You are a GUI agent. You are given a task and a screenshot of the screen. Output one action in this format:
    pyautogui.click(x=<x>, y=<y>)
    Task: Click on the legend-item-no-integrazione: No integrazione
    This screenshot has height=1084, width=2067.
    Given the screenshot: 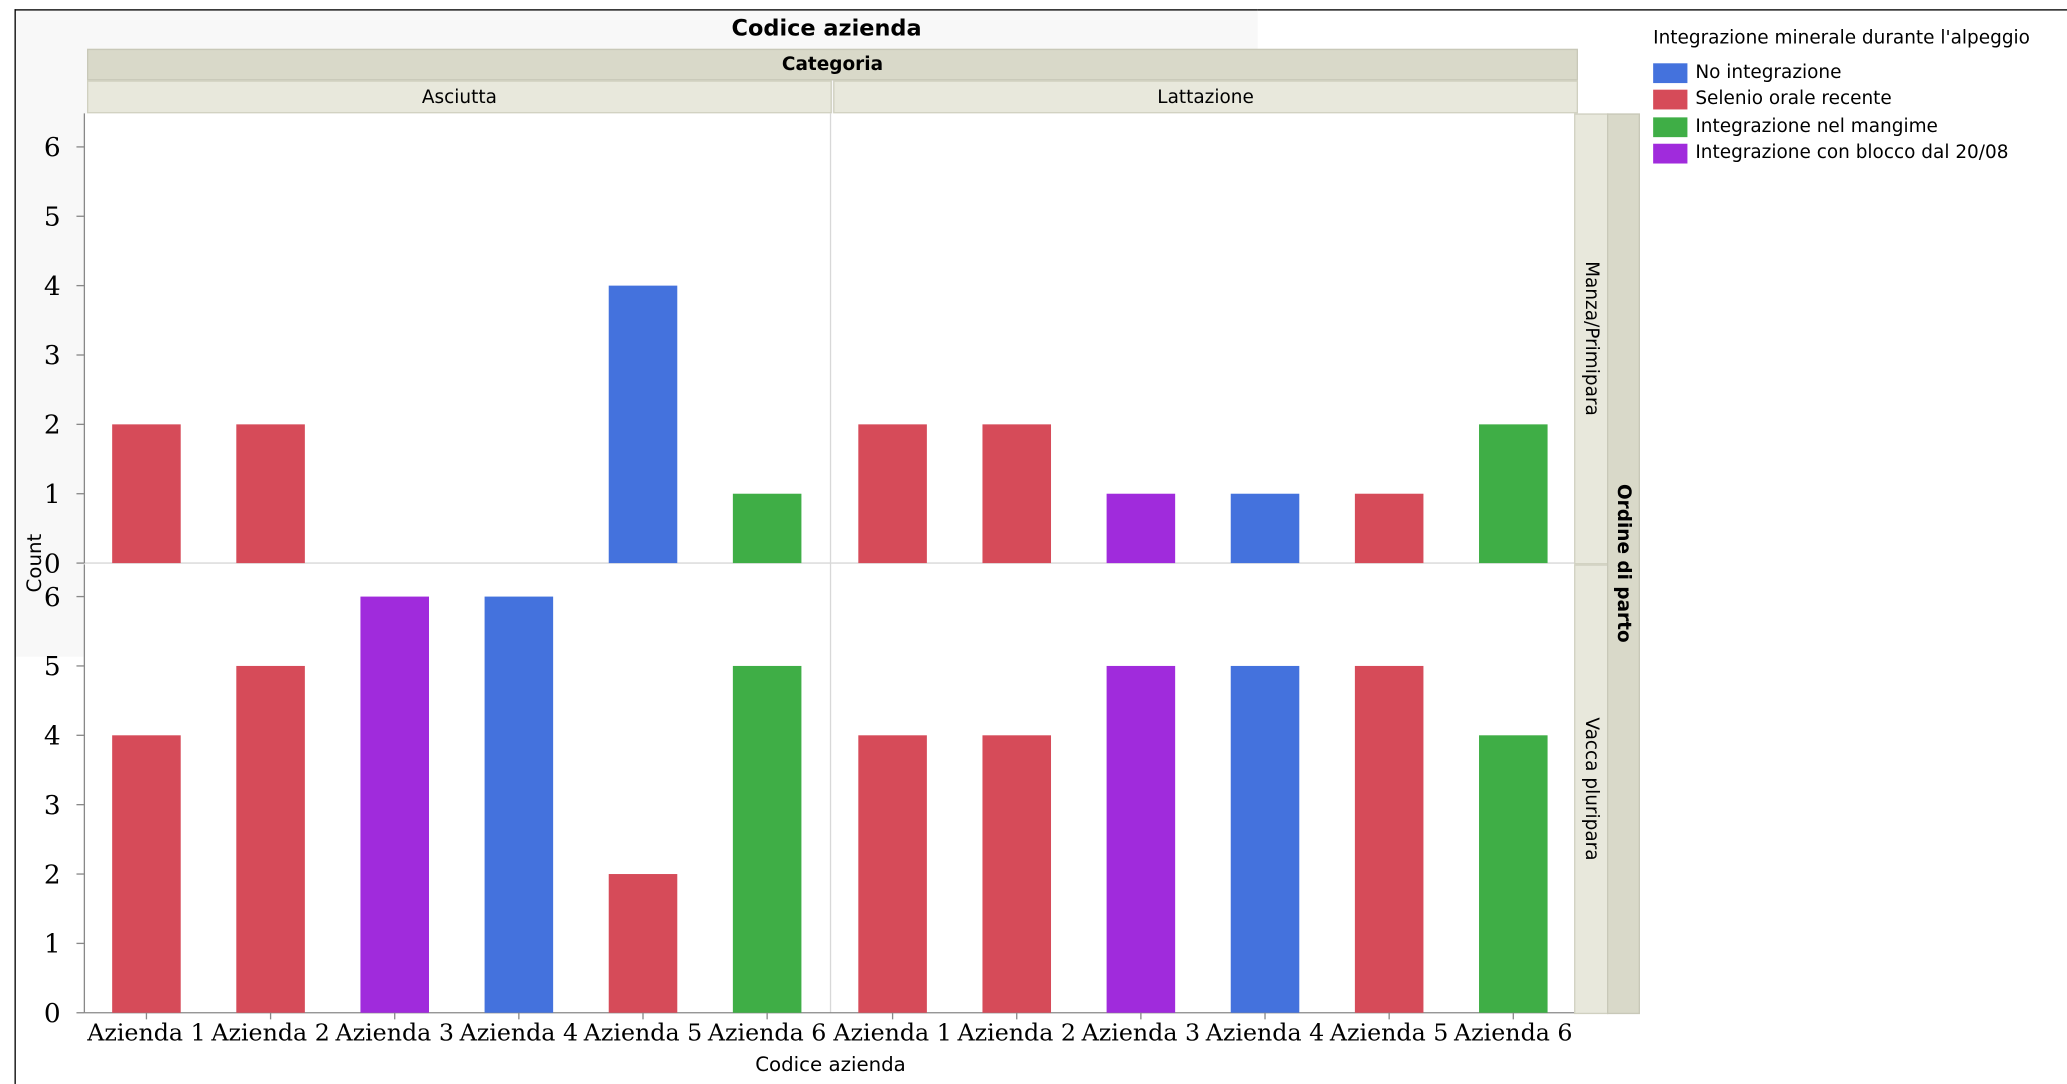 What is the action you would take?
    pyautogui.click(x=1747, y=72)
    